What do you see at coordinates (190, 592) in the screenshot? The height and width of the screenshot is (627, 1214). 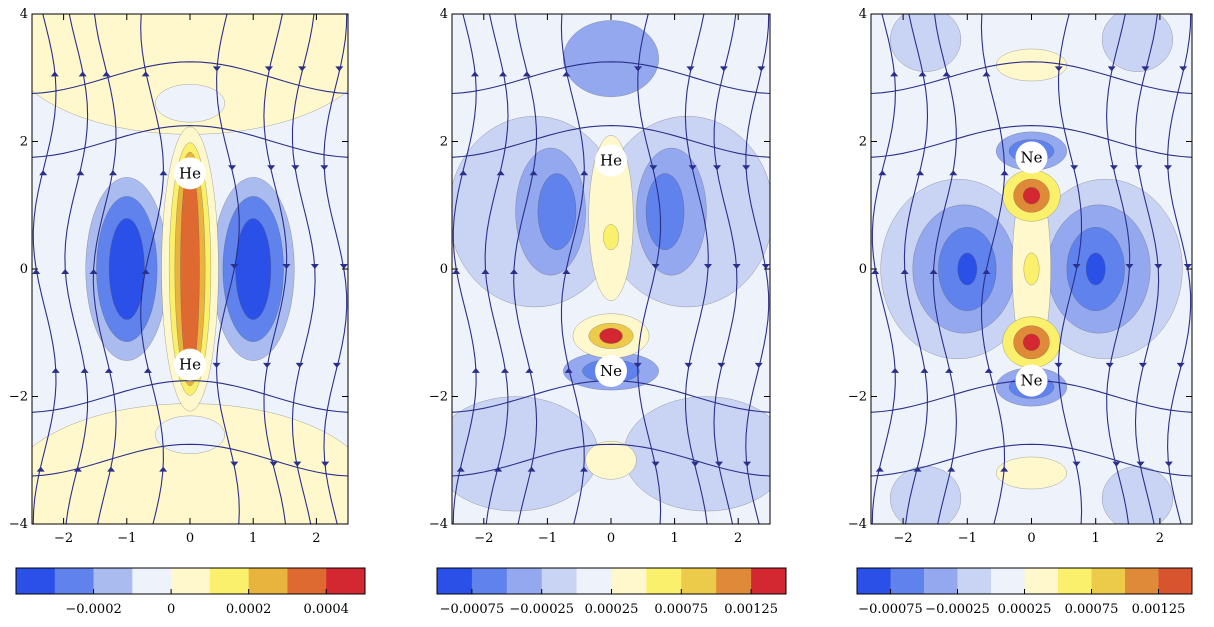 I see `colorbar: −0.0002 0 0.0002 0.0004` at bounding box center [190, 592].